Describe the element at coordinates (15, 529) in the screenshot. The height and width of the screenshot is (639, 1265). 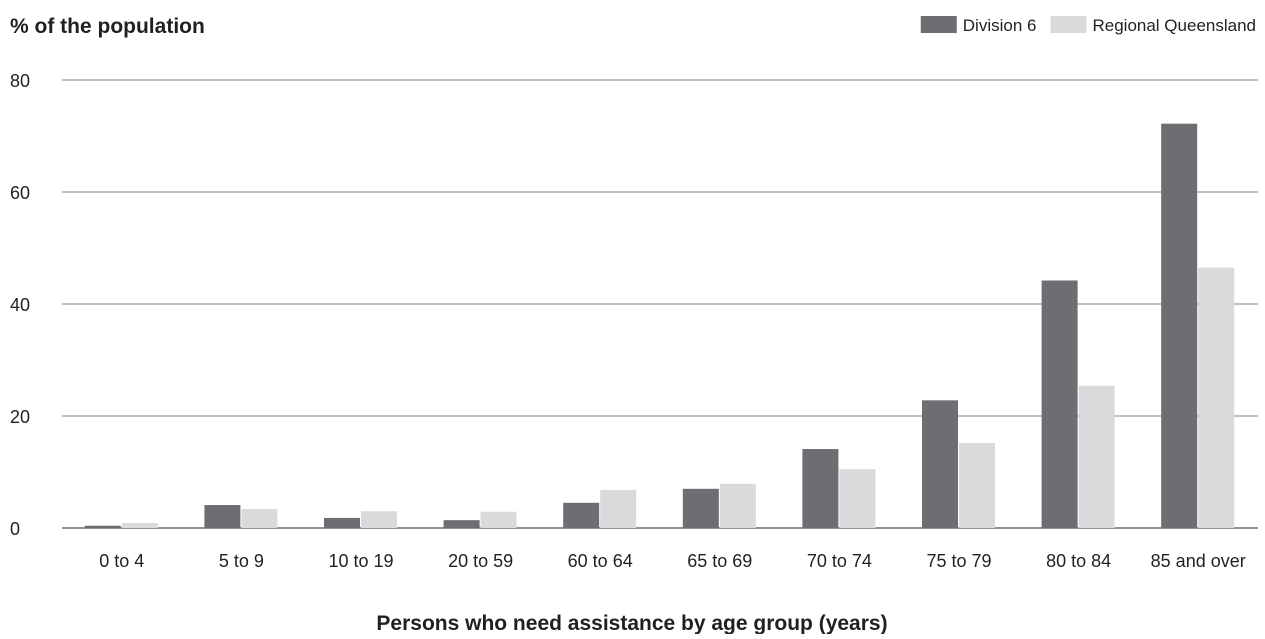
I see `y-tick-label: 0` at that location.